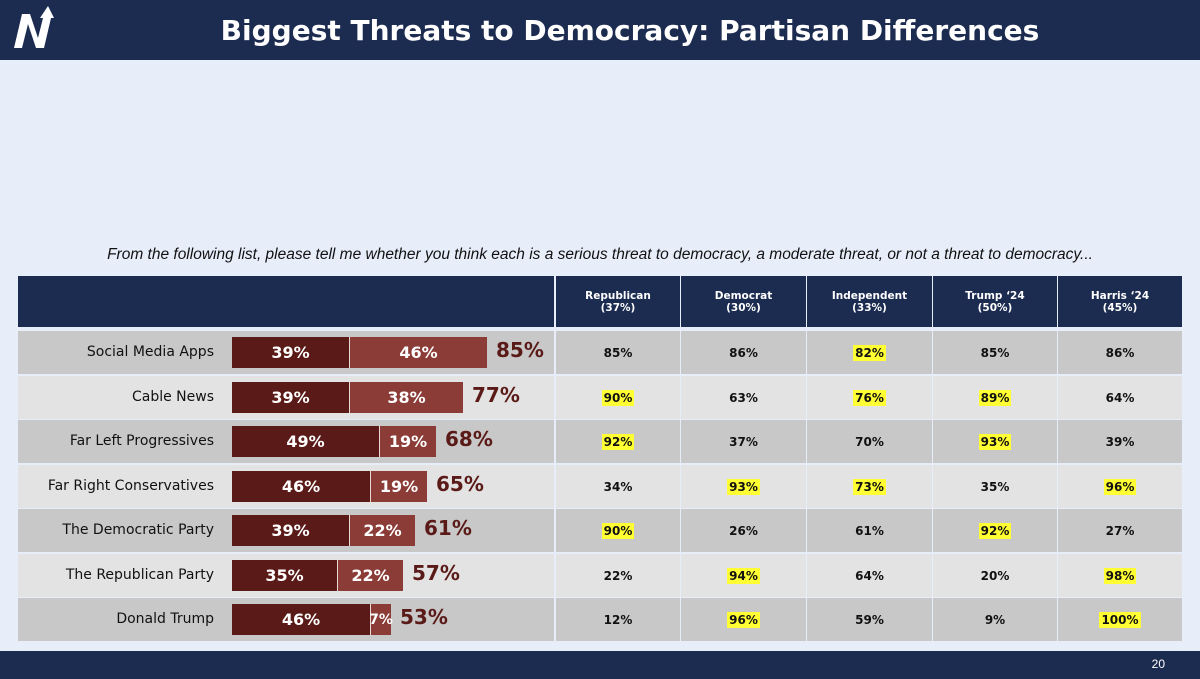  I want to click on cell-value: 94%, so click(743, 575).